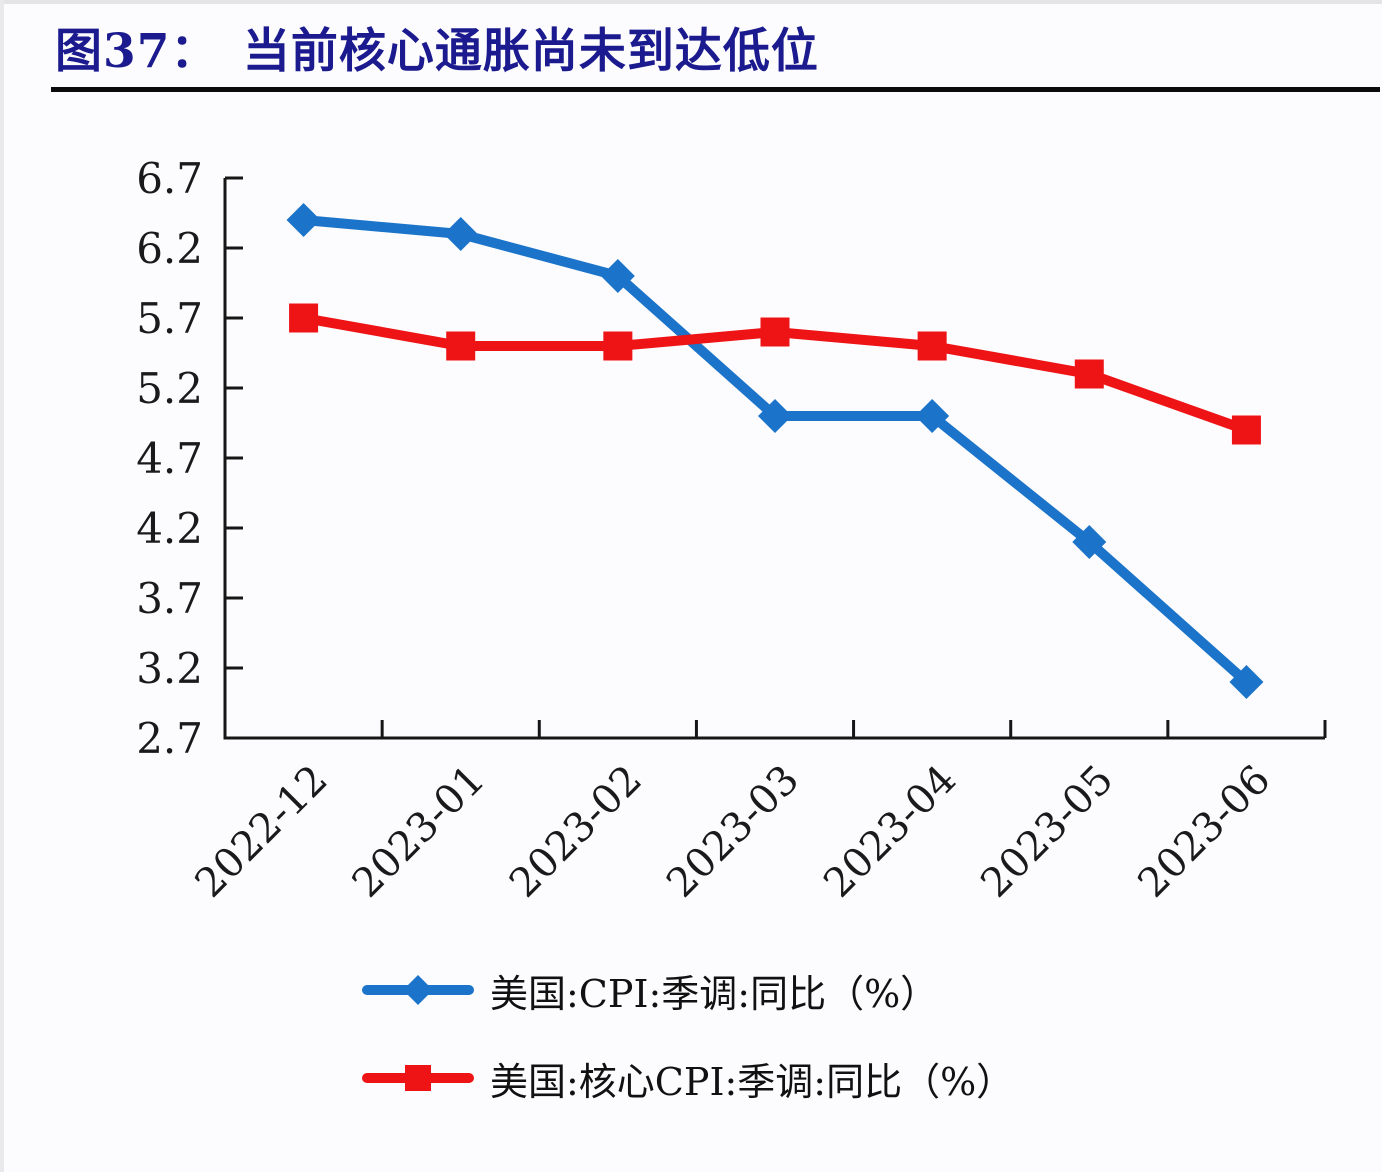 This screenshot has height=1172, width=1382. I want to click on y-axis-tick-label: 5.7, so click(169, 318).